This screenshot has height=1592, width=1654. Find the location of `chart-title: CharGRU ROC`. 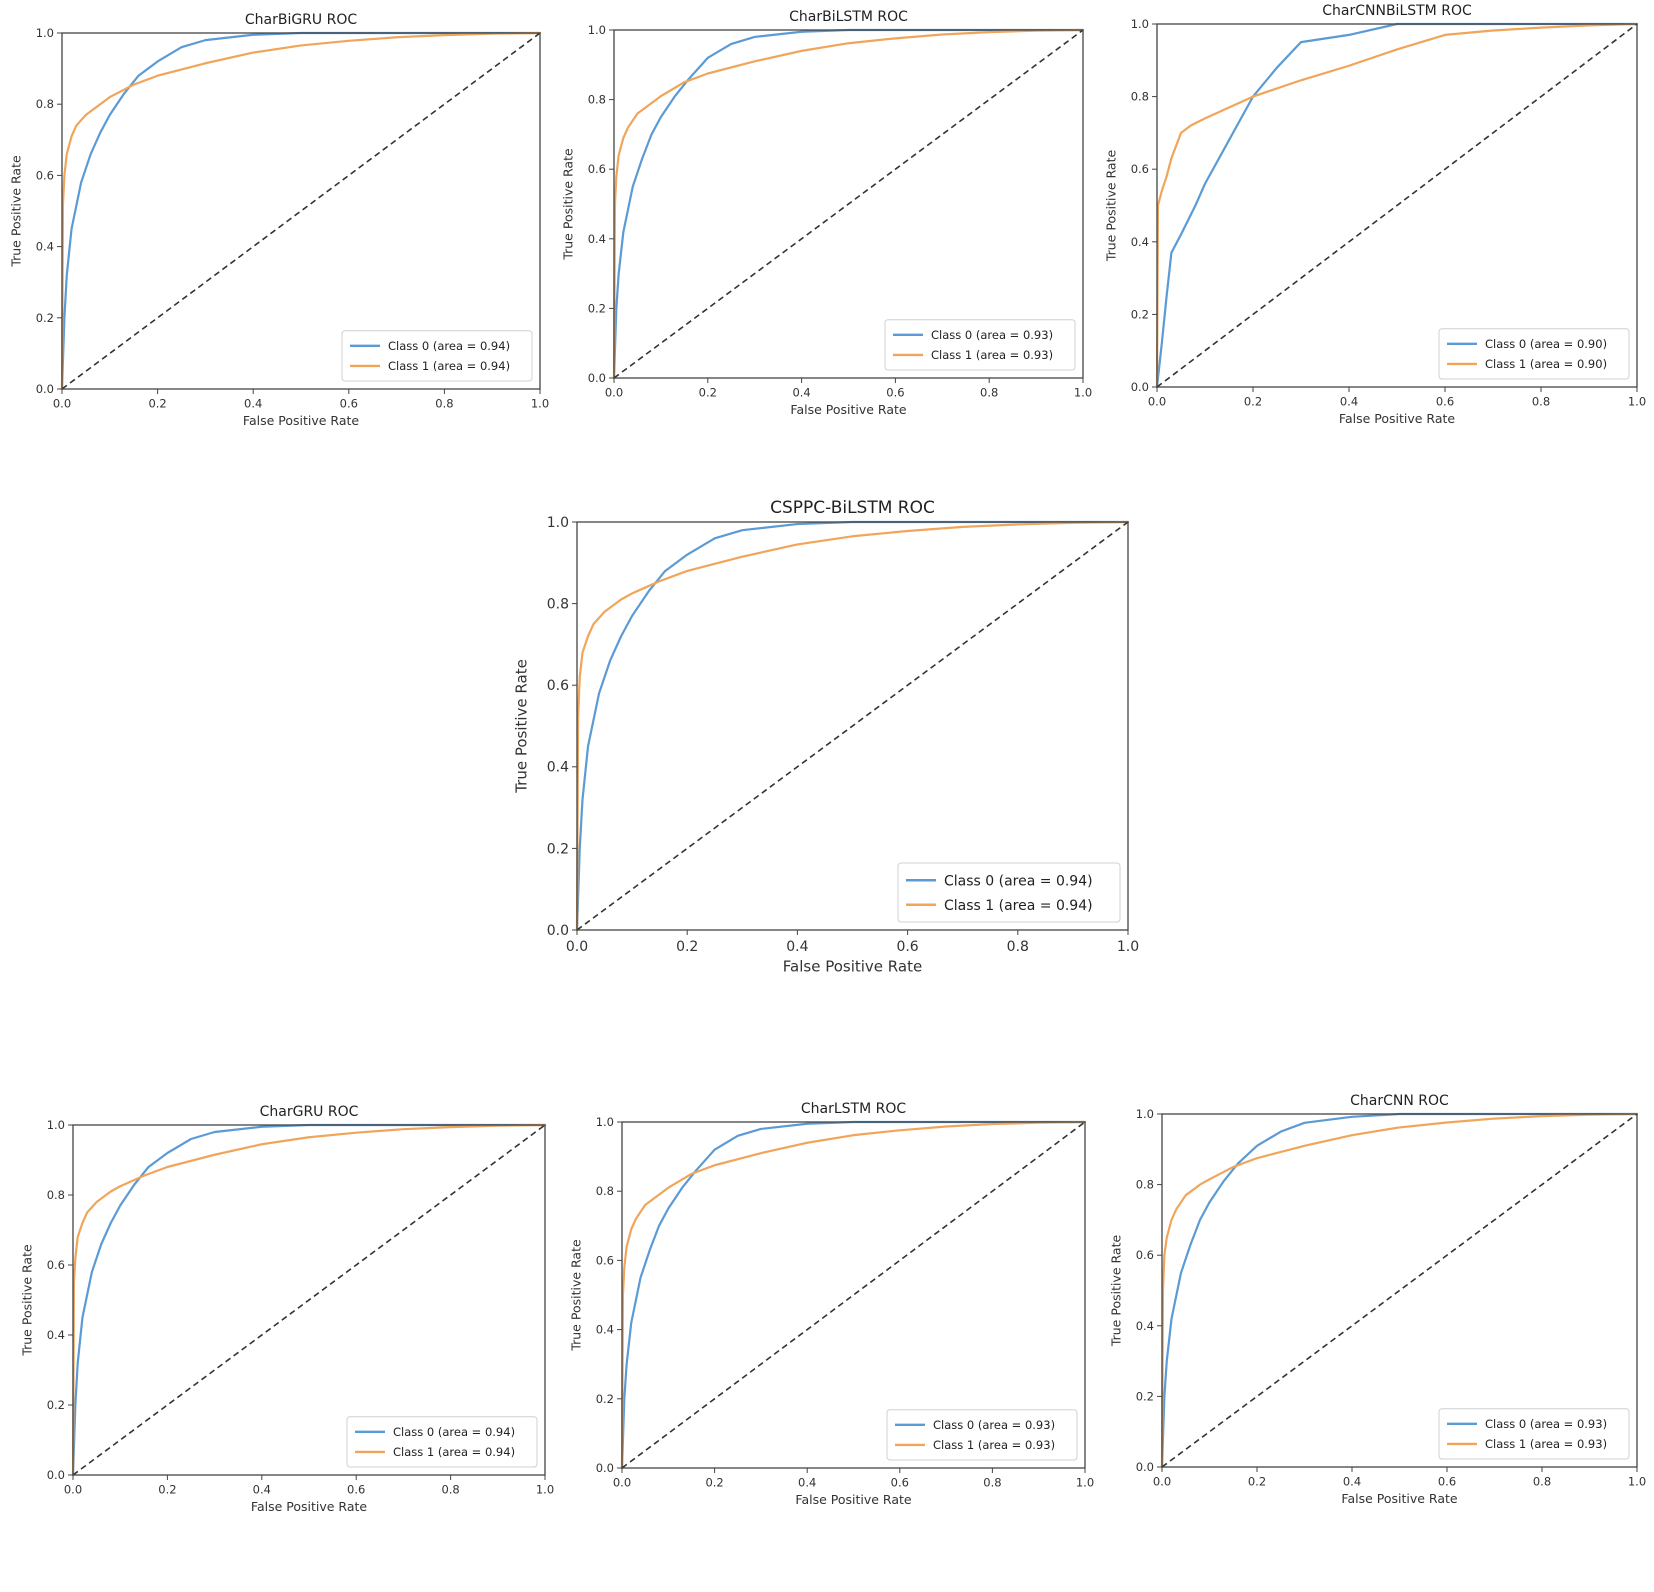

chart-title: CharGRU ROC is located at coordinates (309, 1112).